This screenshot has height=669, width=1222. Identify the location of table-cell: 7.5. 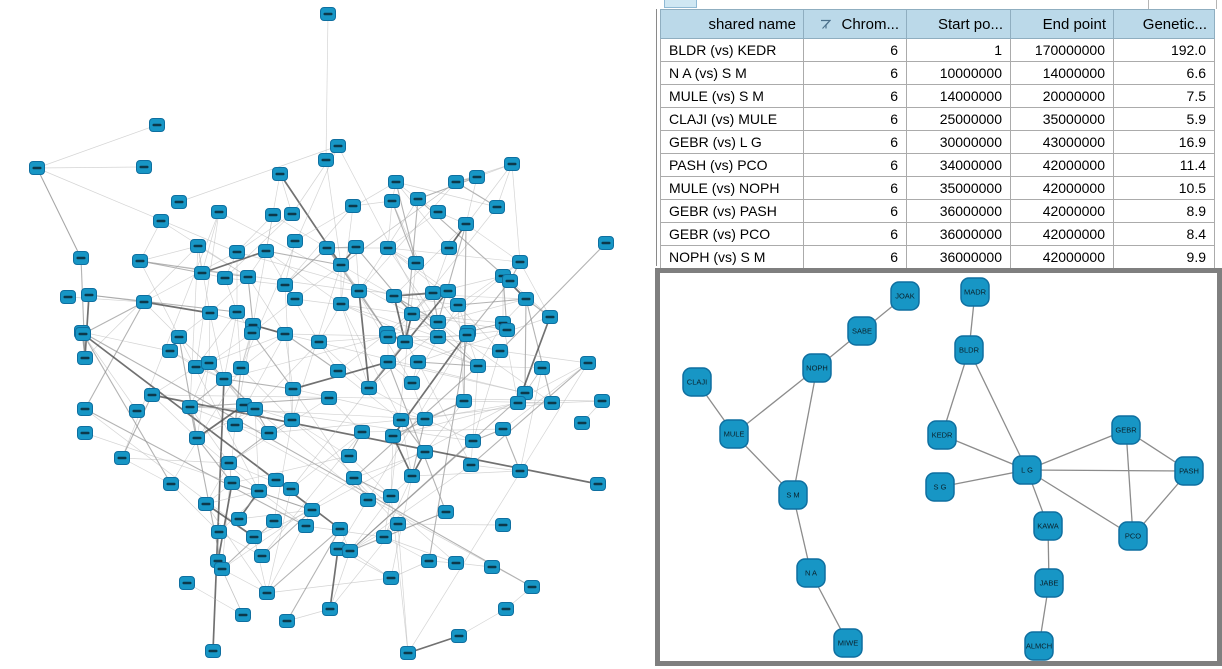
(1164, 96).